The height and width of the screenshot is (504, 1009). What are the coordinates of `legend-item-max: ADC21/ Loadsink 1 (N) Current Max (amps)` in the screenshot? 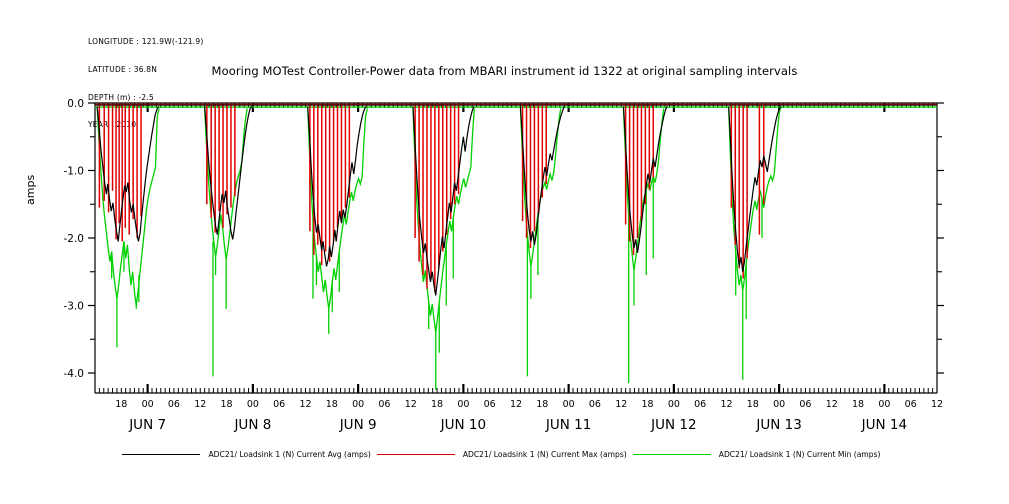 It's located at (504, 454).